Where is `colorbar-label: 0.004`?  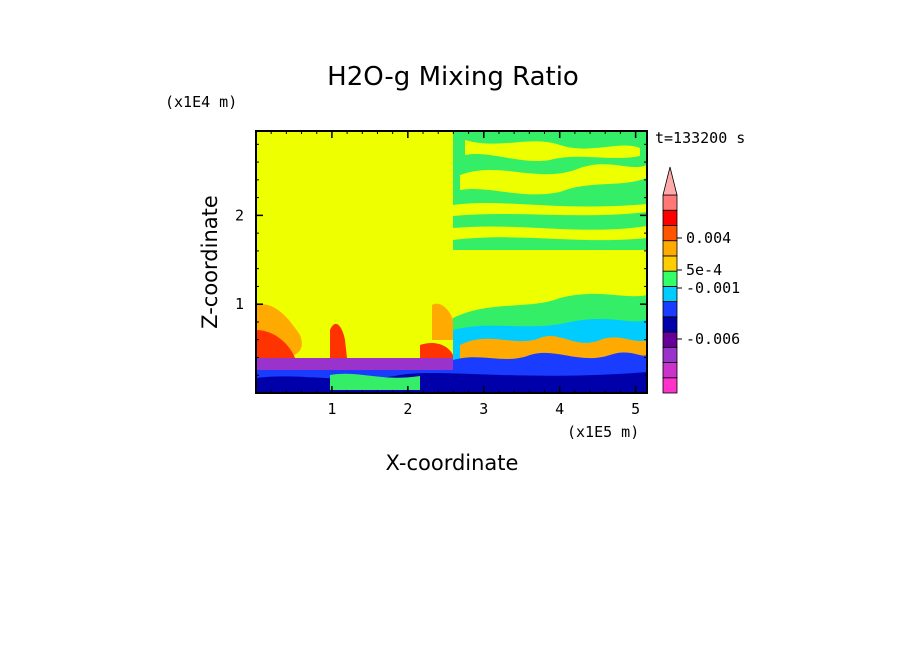 colorbar-label: 0.004 is located at coordinates (708, 238).